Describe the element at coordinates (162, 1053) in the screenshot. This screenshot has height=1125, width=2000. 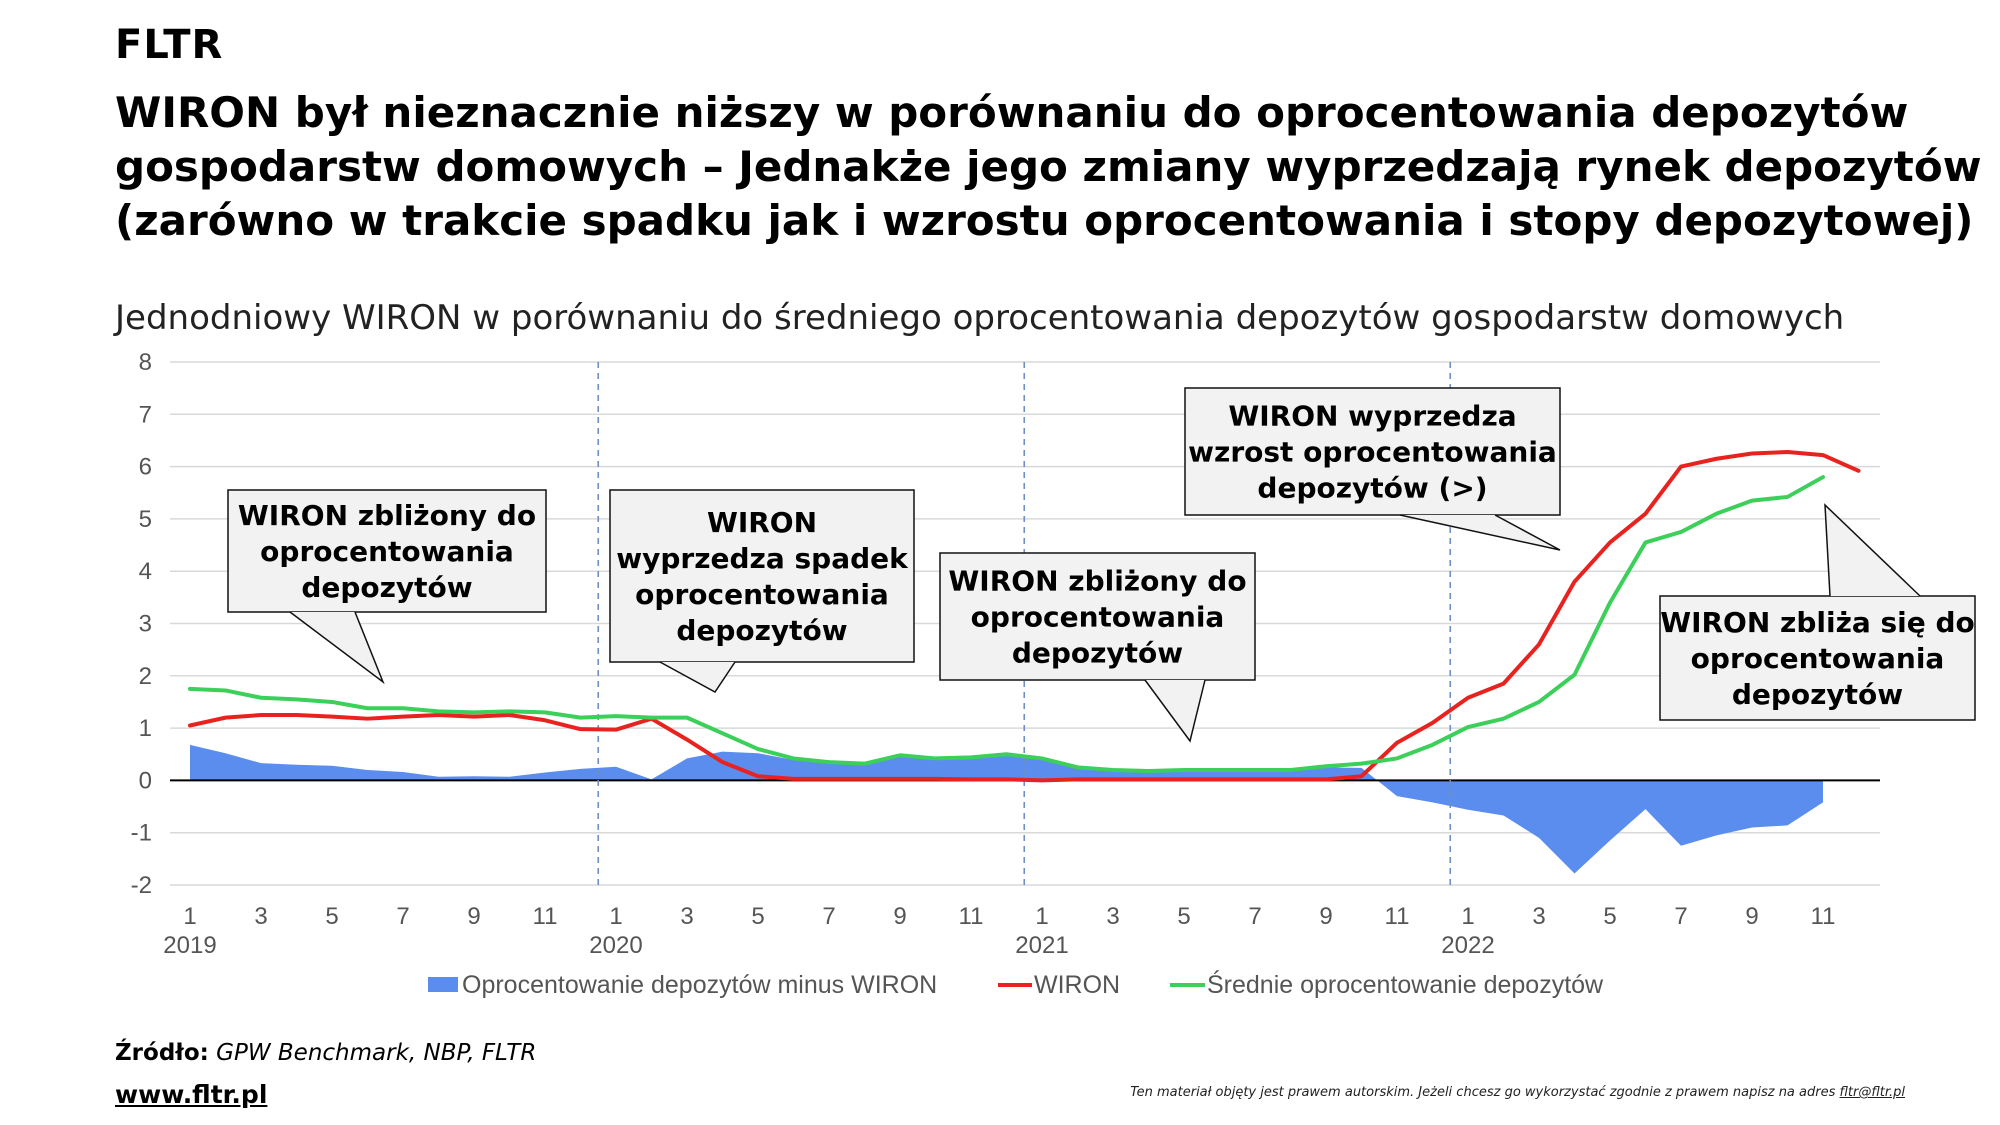
I see `source-label: Źródło:` at that location.